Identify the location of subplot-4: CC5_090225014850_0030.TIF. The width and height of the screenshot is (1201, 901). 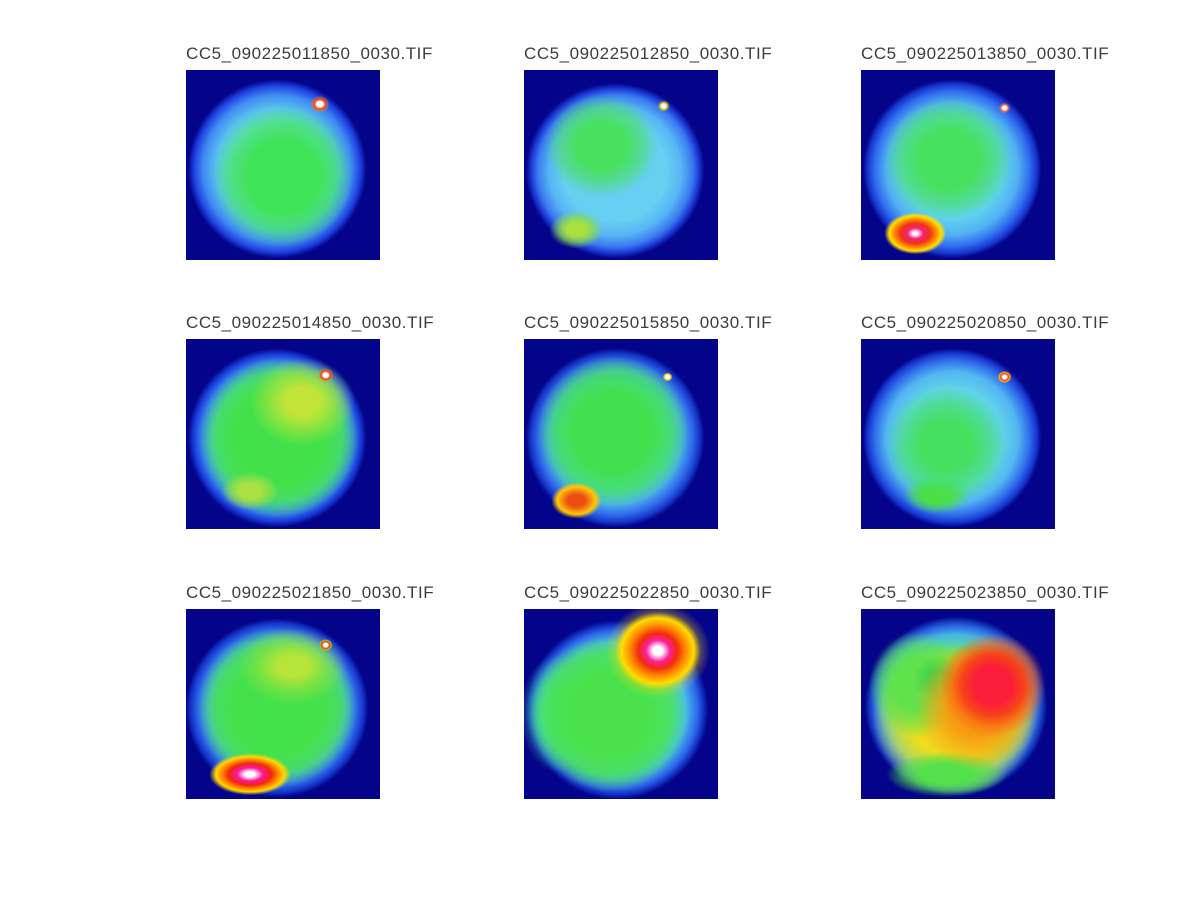
(310, 421).